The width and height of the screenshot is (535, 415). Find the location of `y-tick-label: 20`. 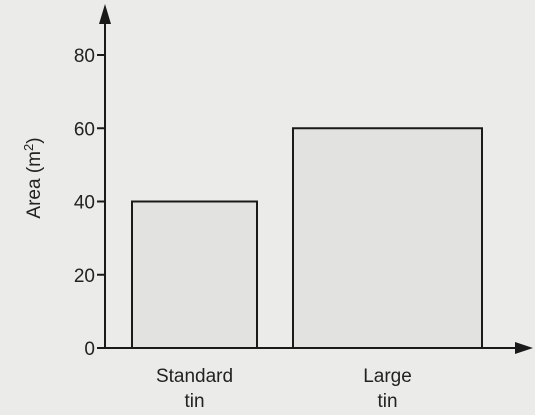

y-tick-label: 20 is located at coordinates (84, 276).